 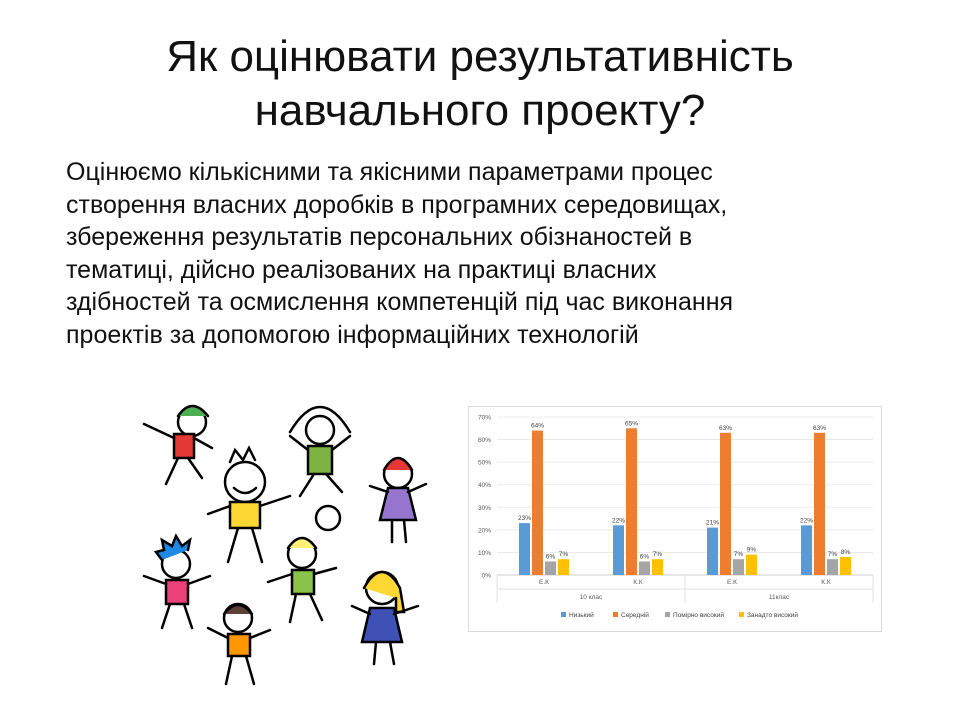 I want to click on y-tick-label: 50%, so click(x=484, y=463).